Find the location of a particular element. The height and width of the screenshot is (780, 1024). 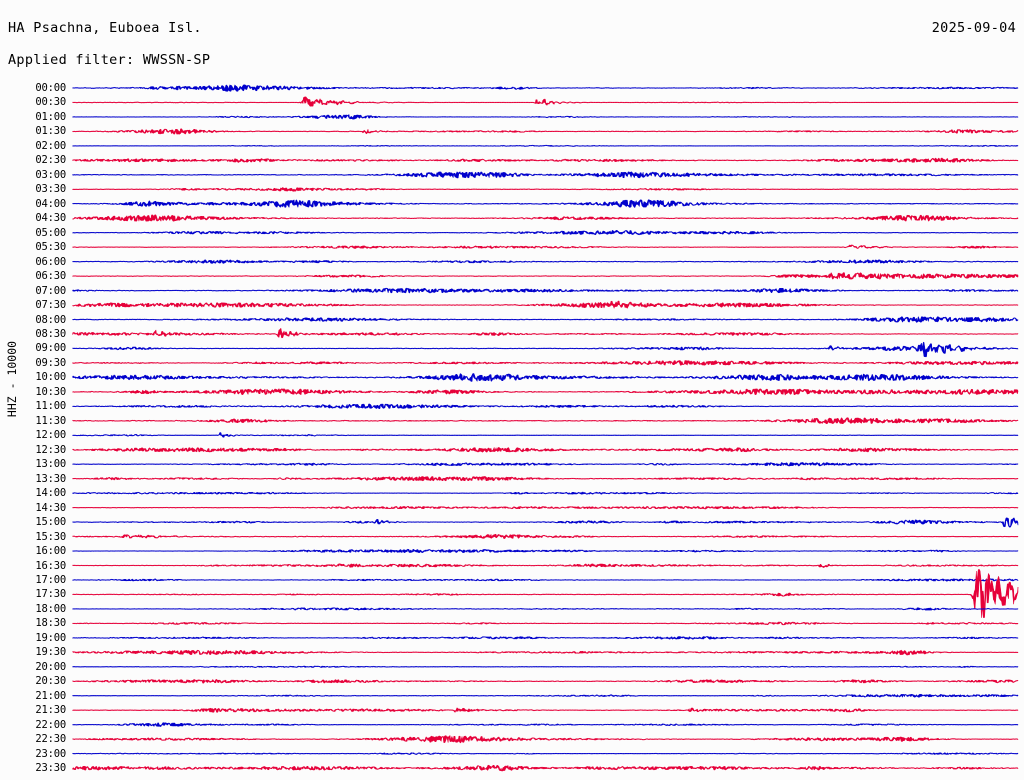

time-tick-label: 21:30 is located at coordinates (50, 710).